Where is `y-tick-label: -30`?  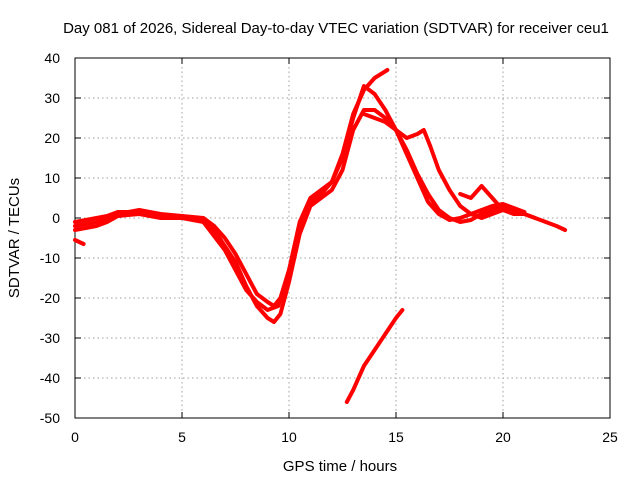
y-tick-label: -30 is located at coordinates (50, 338).